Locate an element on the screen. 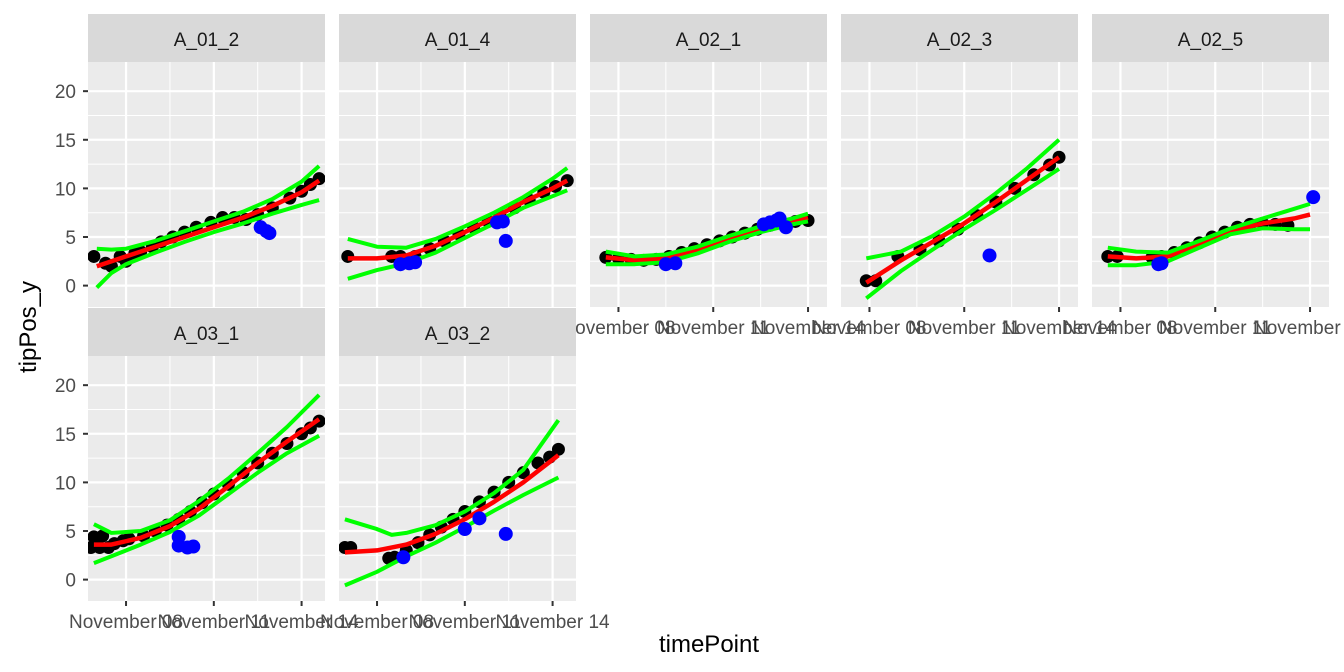 The height and width of the screenshot is (672, 1344). facet-panel-A_01_2: A_01_2 0 5 10 15 20 is located at coordinates (190, 160).